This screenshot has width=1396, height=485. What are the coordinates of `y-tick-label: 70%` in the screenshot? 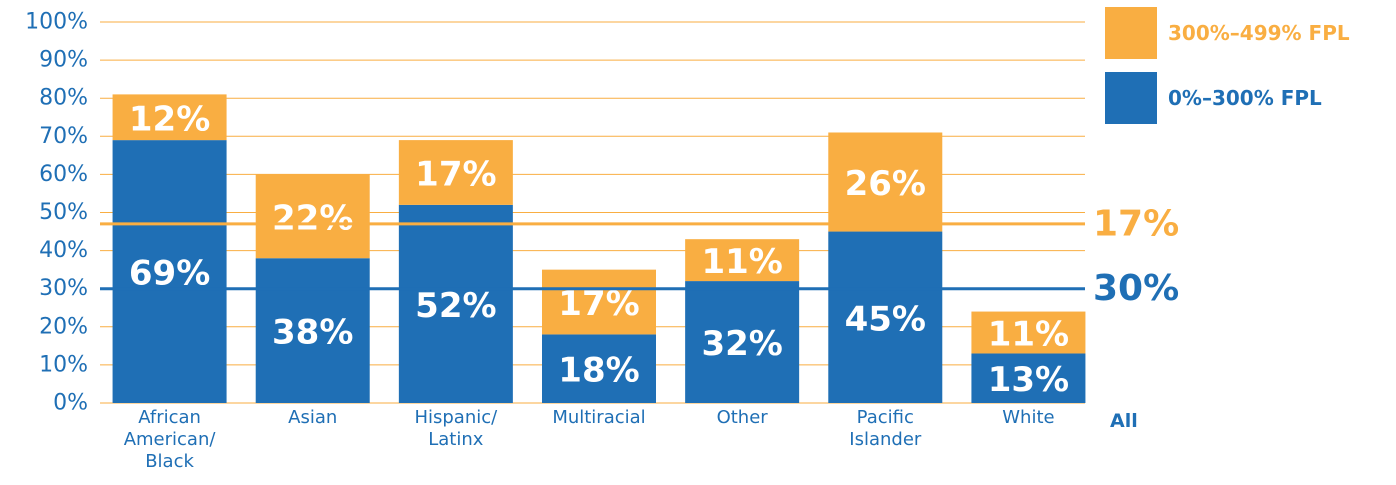 It's located at (63, 136).